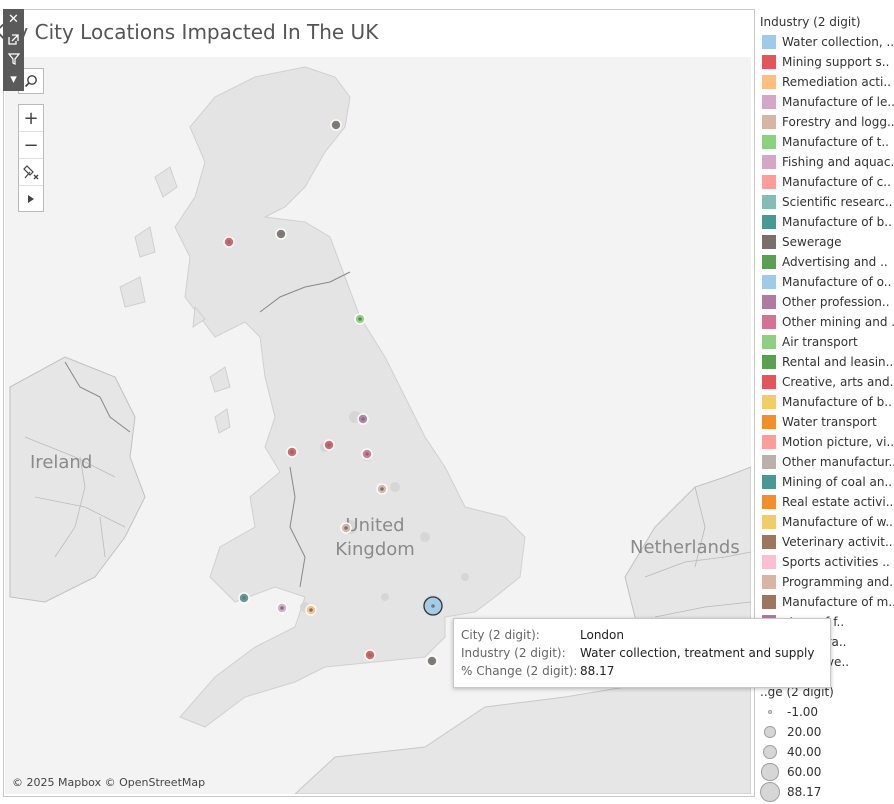  Describe the element at coordinates (109, 782) in the screenshot. I see `map-attribution: © 2025 Mapbox © OpenStreetMap` at that location.